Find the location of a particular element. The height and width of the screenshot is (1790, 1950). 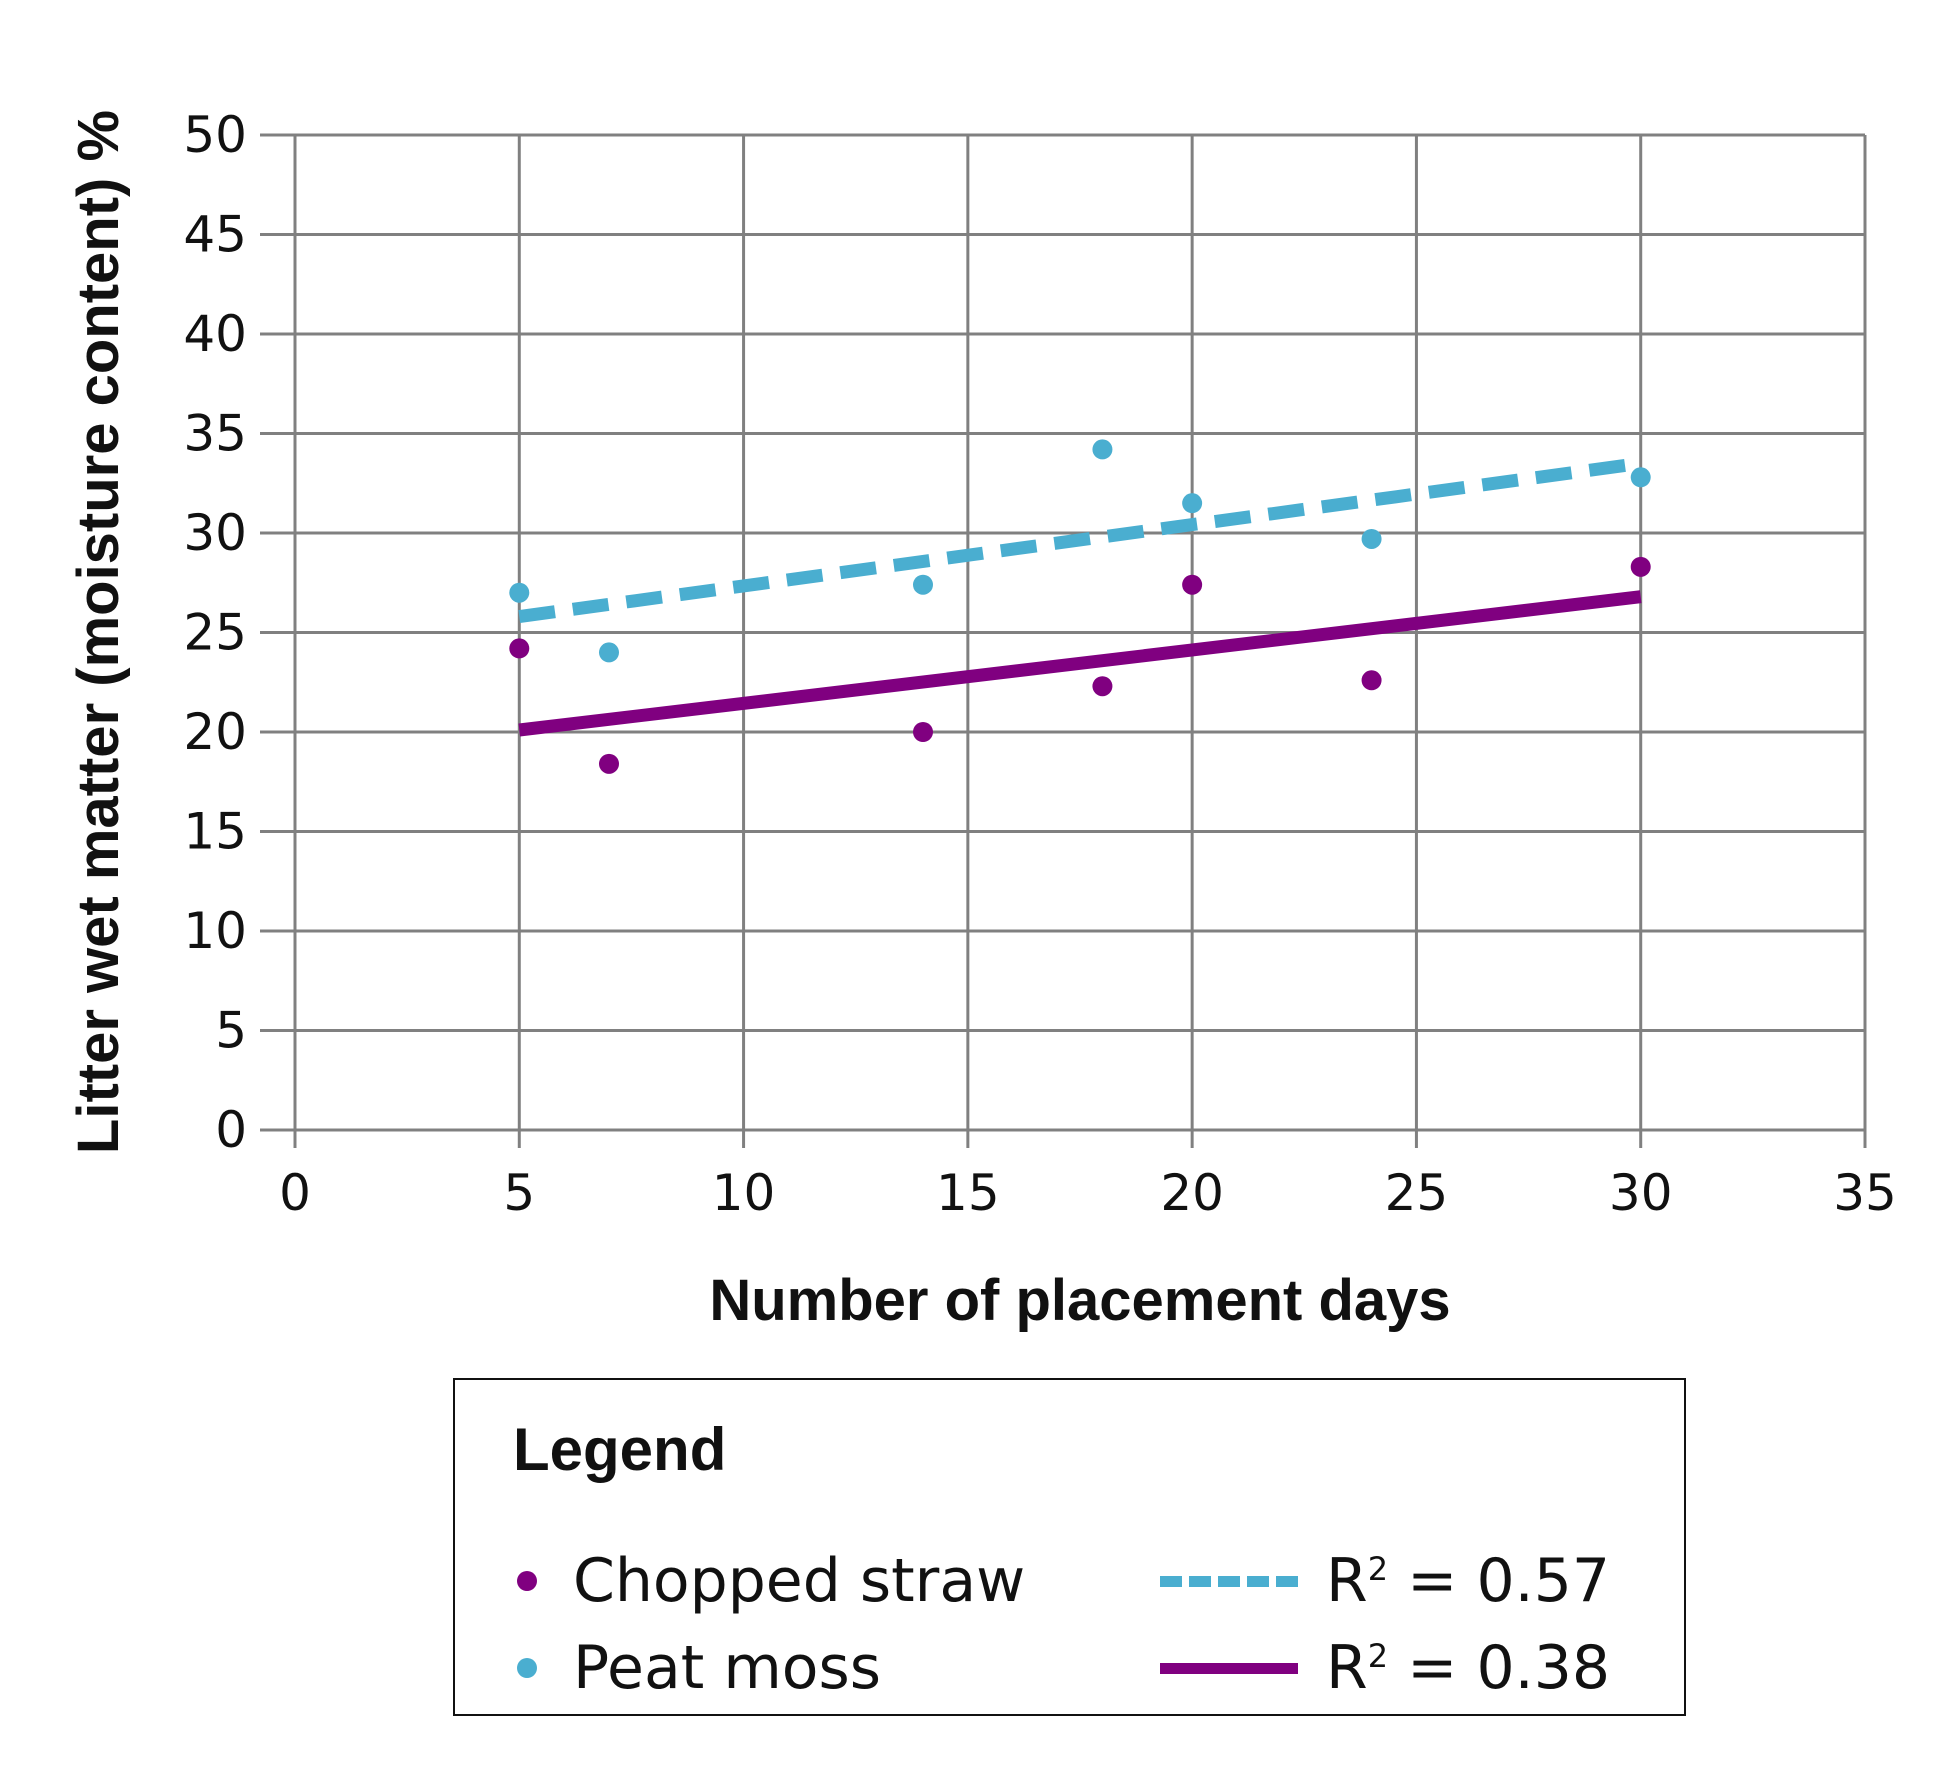

x-tick-label: 15 is located at coordinates (968, 1193).